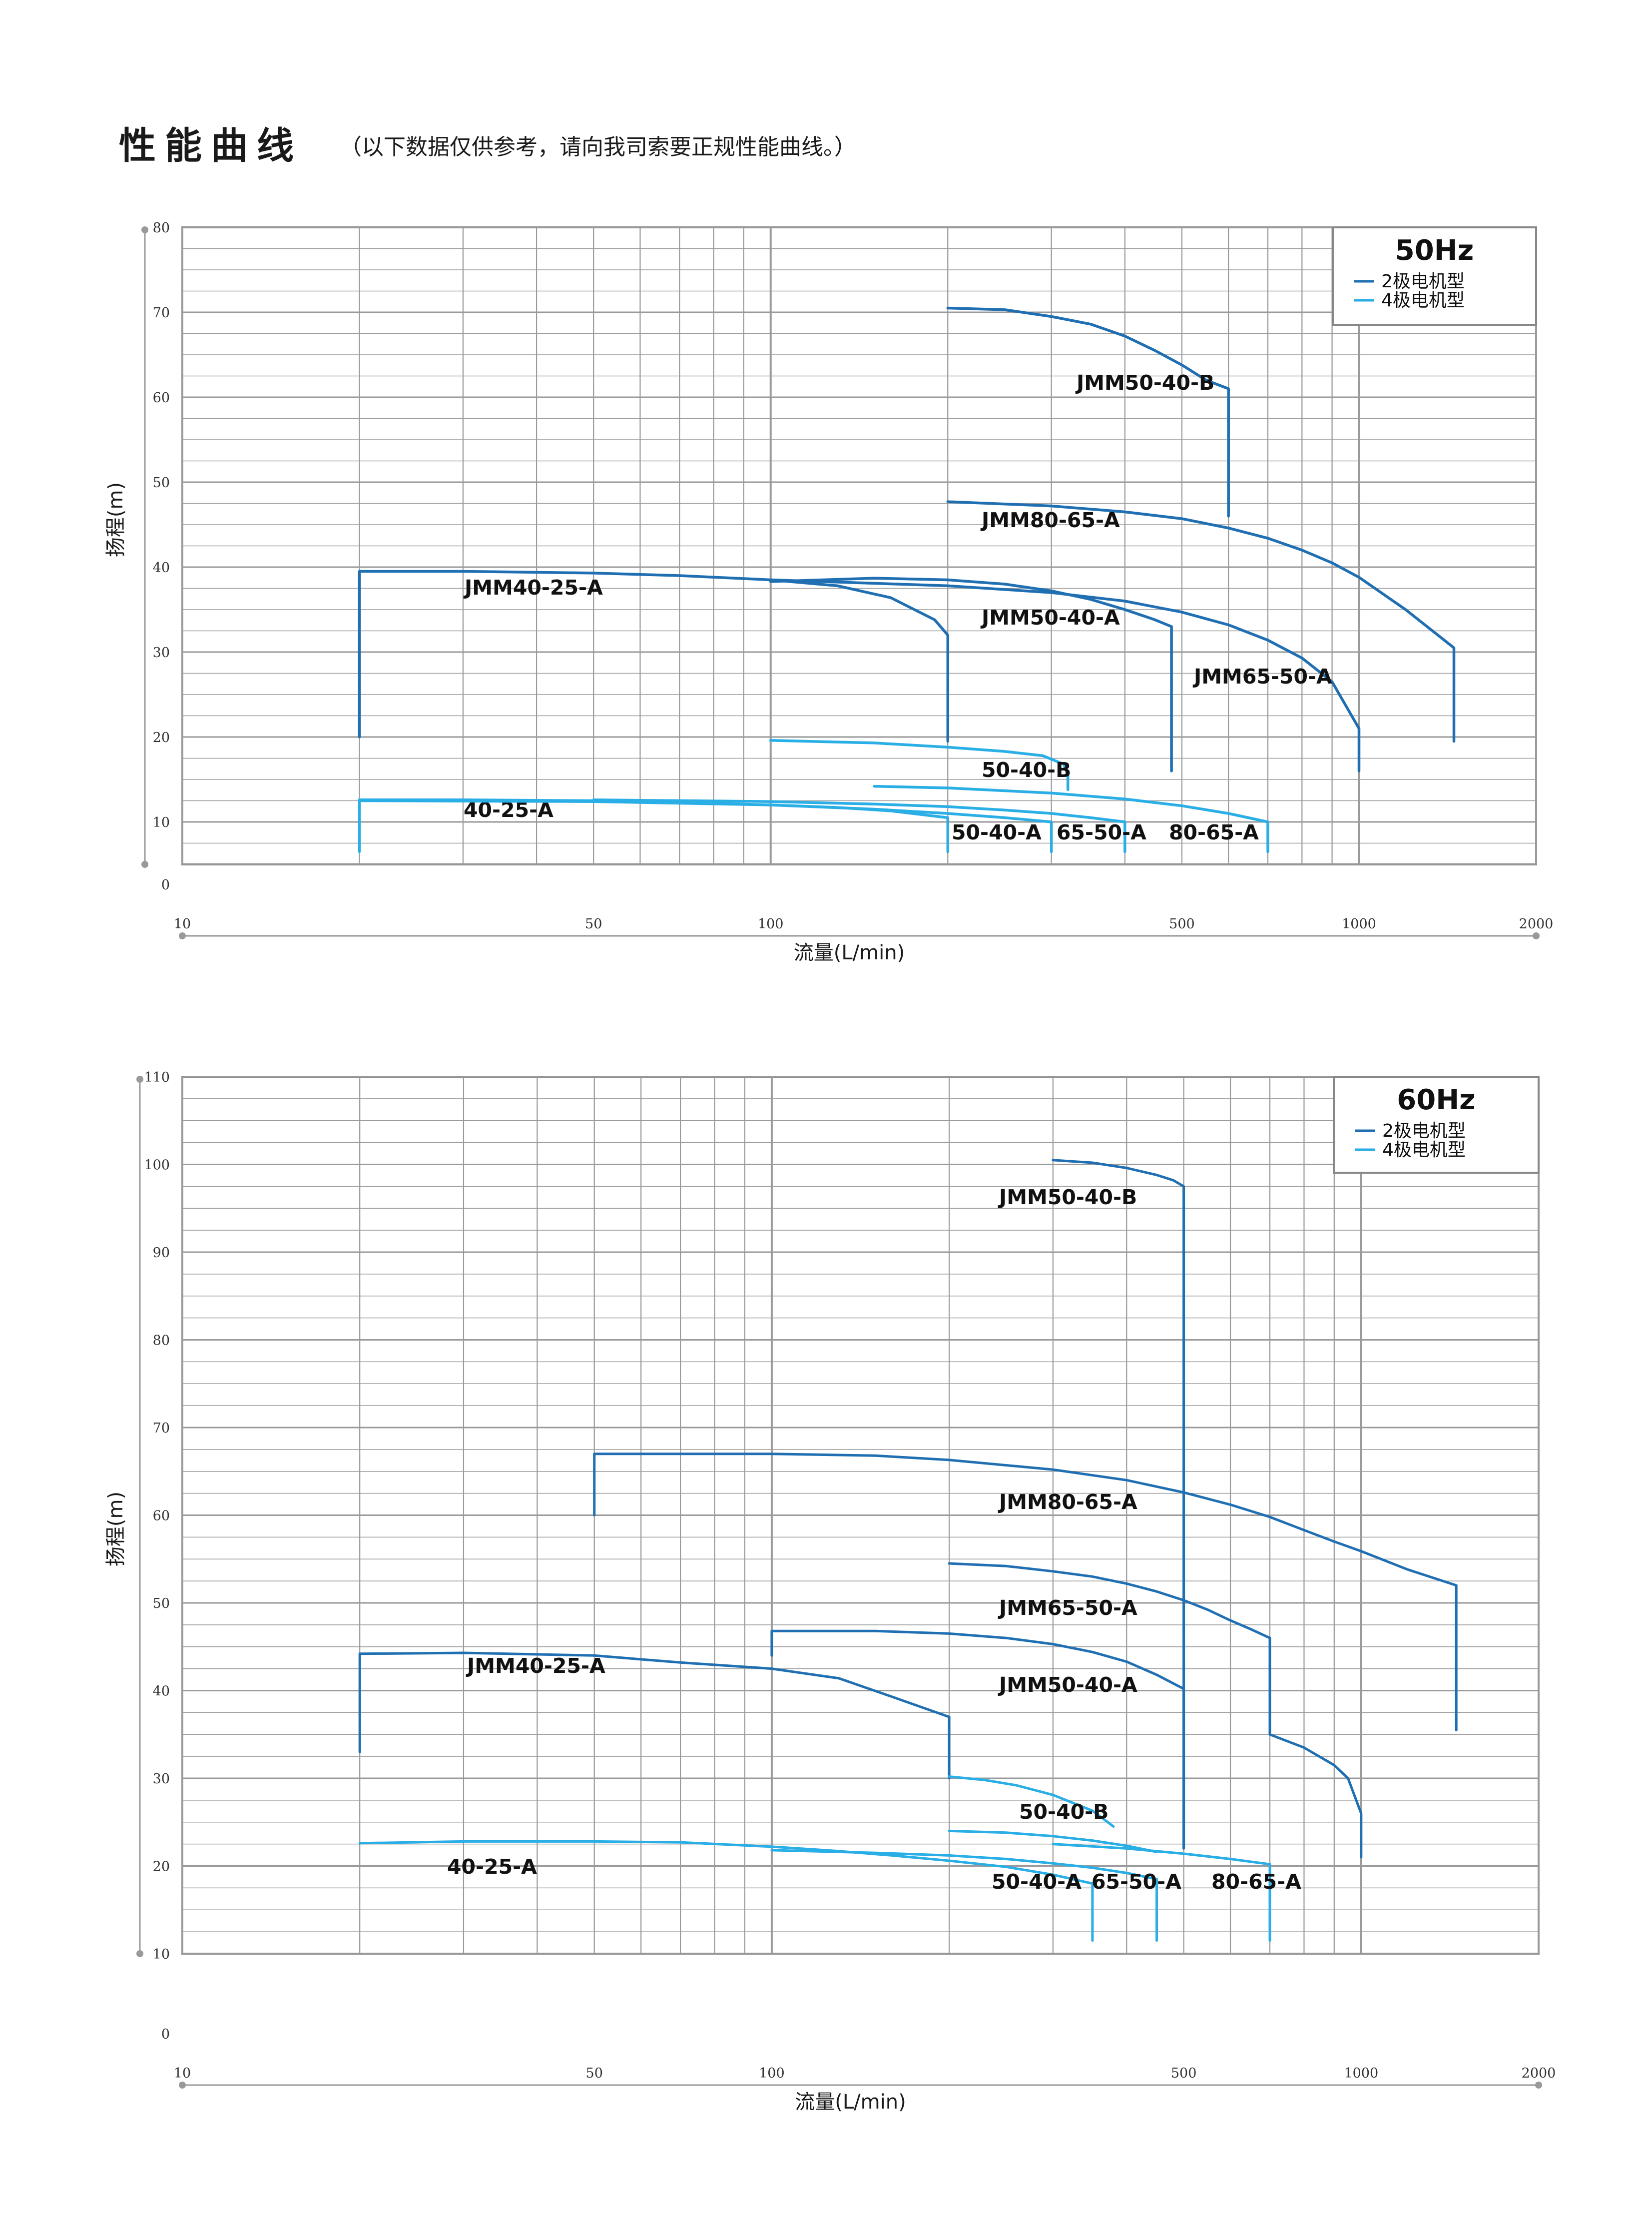 This screenshot has width=1652, height=2213. I want to click on y-tick-label: 90, so click(161, 1253).